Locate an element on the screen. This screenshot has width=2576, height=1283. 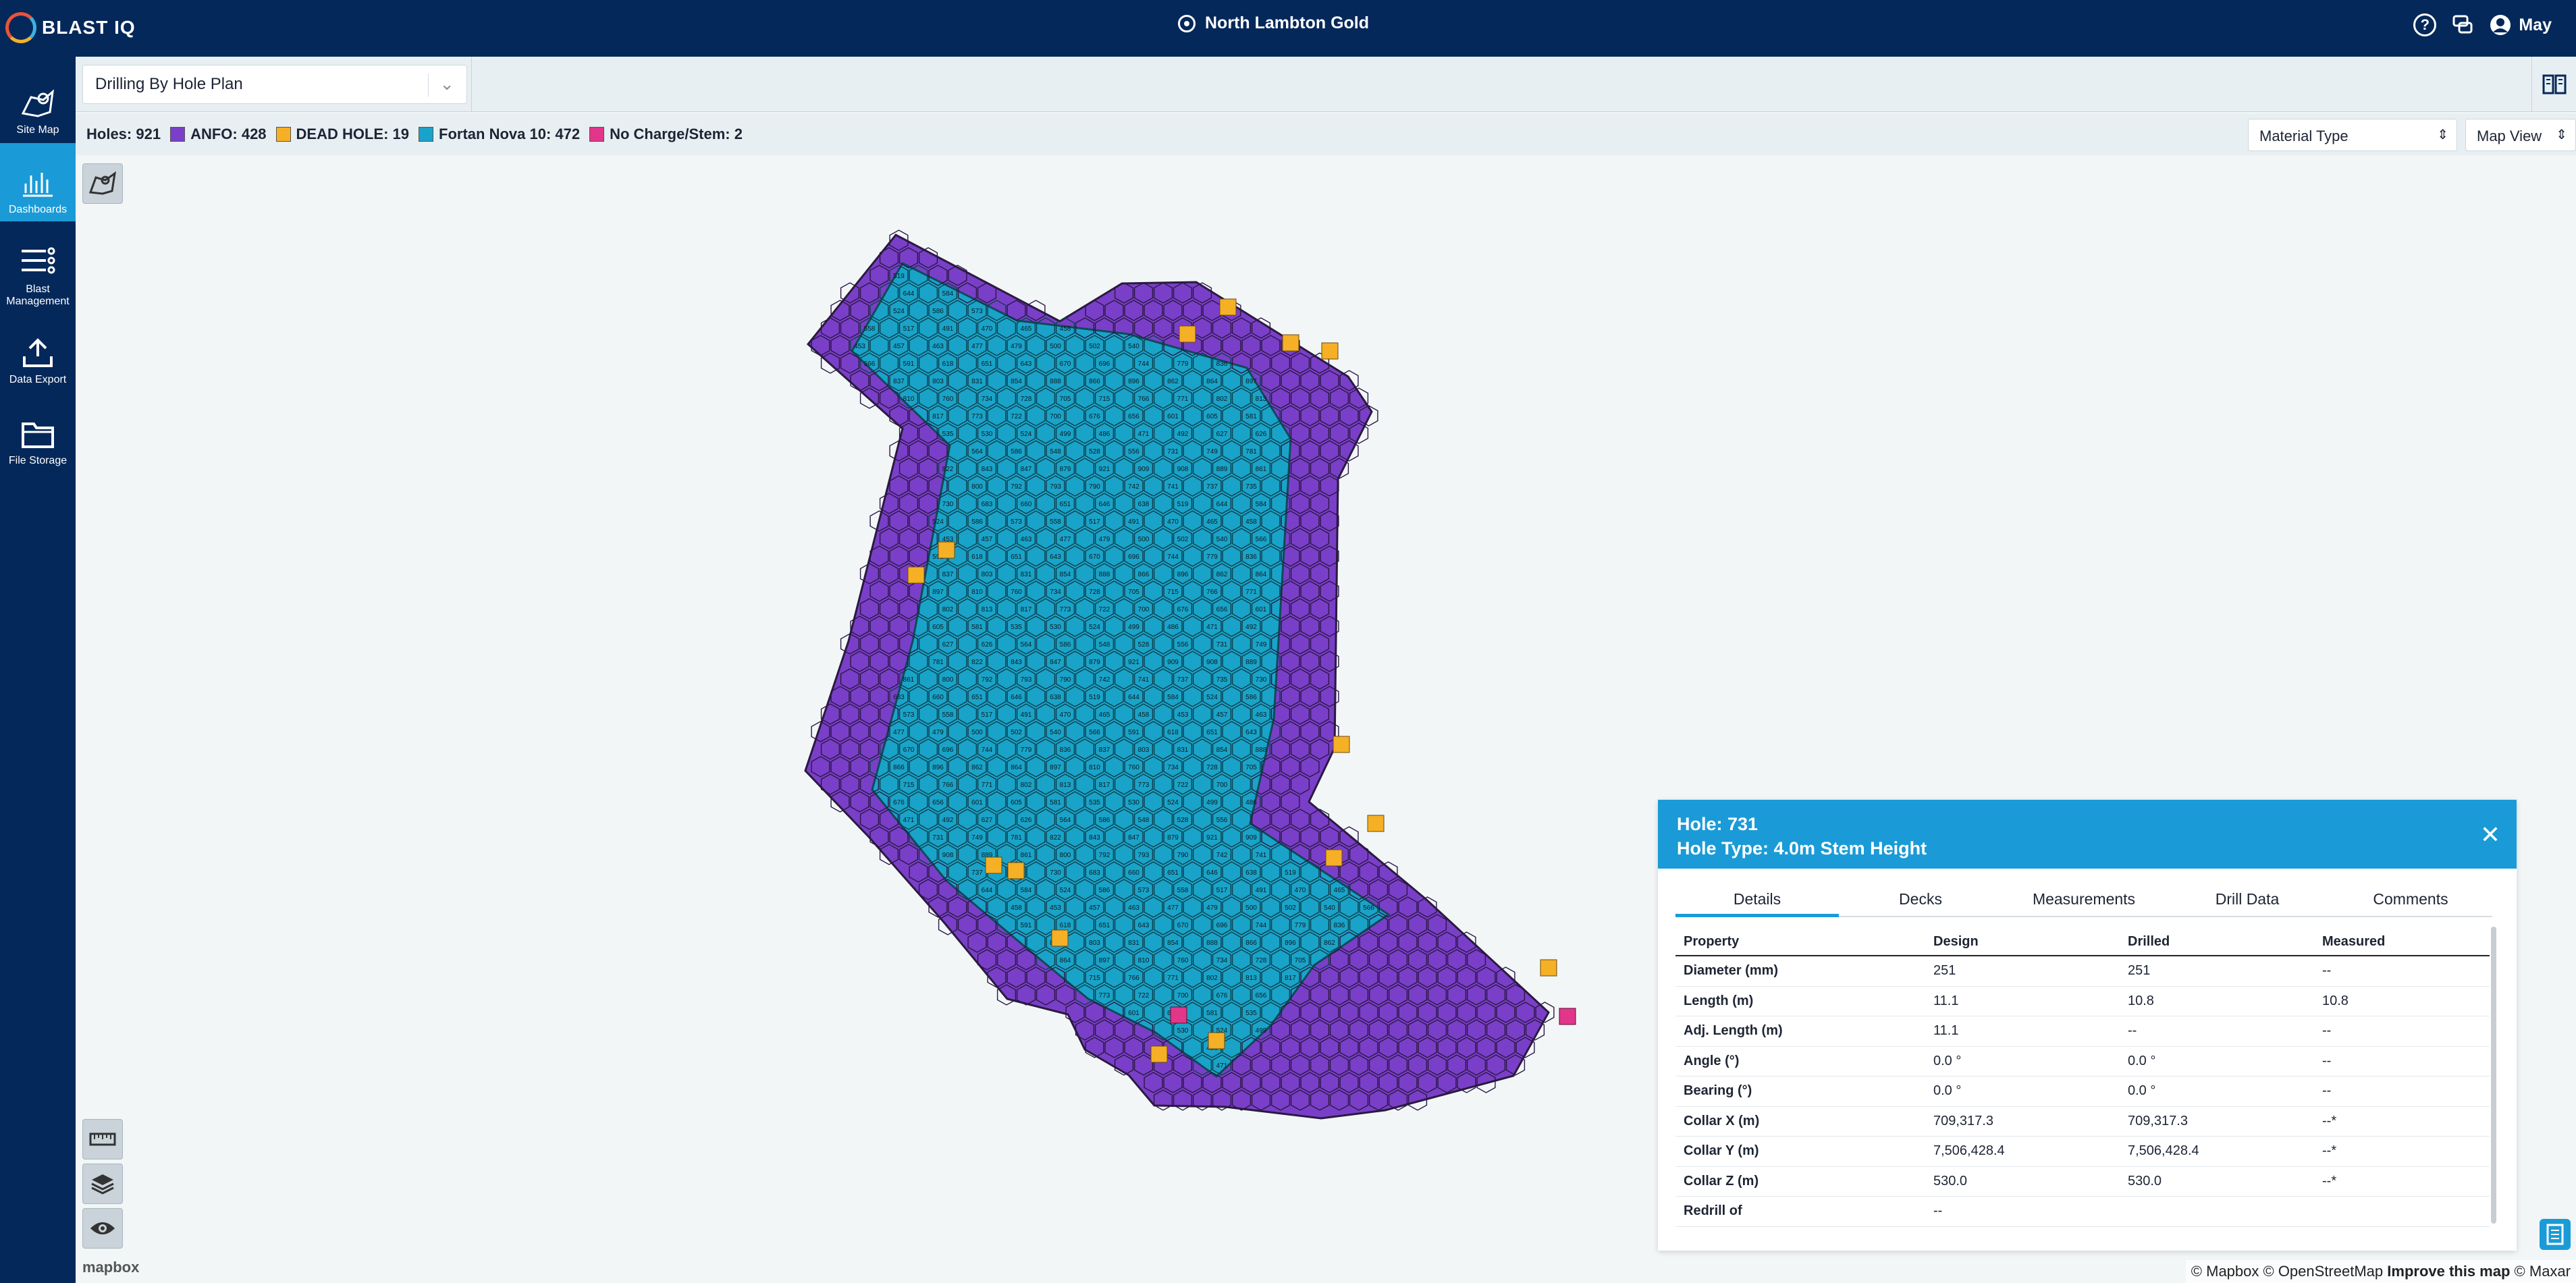
mapbox-logo: mapbox is located at coordinates (111, 1267).